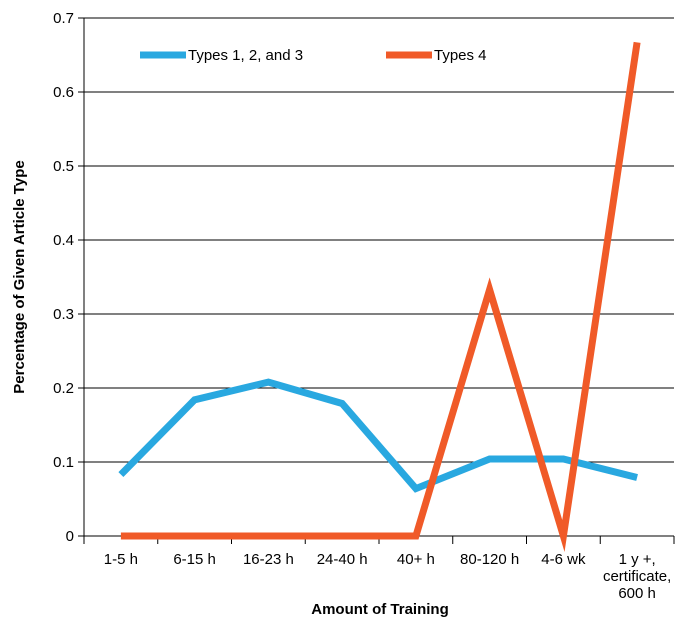 This screenshot has width=690, height=620. Describe the element at coordinates (63, 314) in the screenshot. I see `y-tick-label: 0.3` at that location.